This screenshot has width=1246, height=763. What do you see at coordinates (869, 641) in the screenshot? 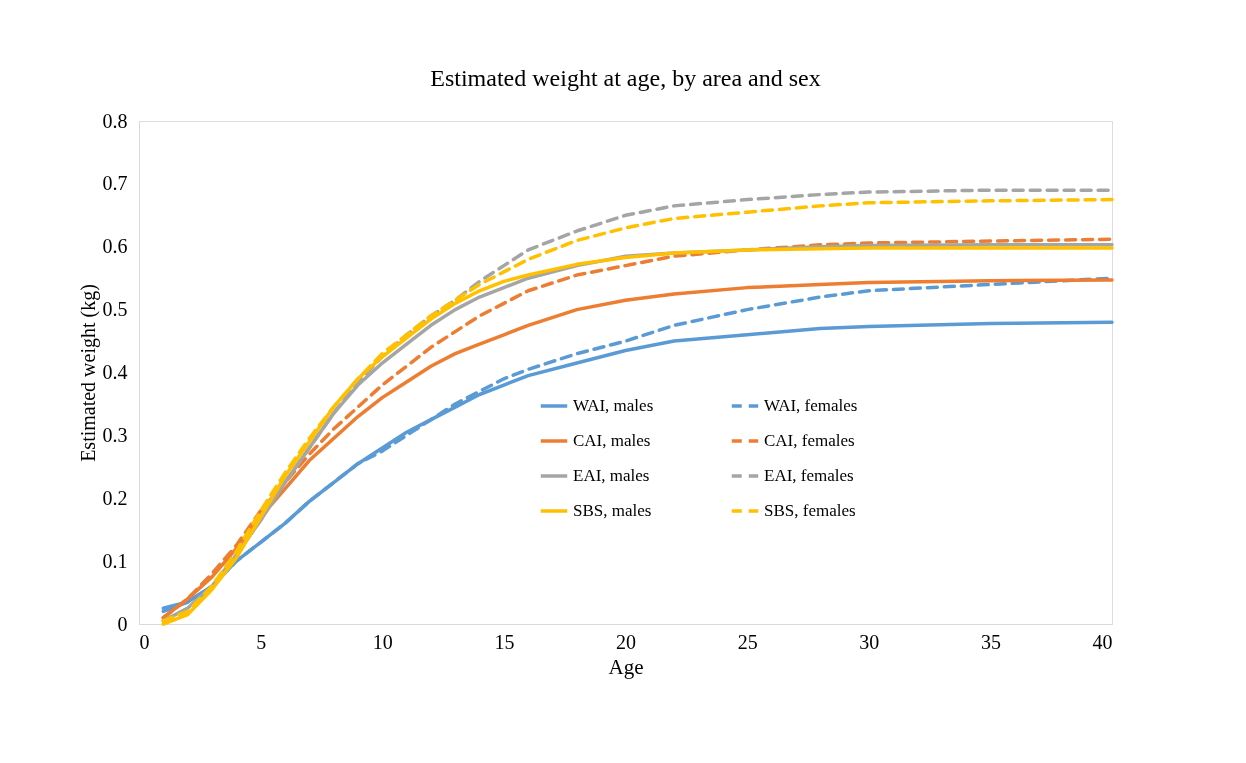
I see `x-tick-label: 30` at bounding box center [869, 641].